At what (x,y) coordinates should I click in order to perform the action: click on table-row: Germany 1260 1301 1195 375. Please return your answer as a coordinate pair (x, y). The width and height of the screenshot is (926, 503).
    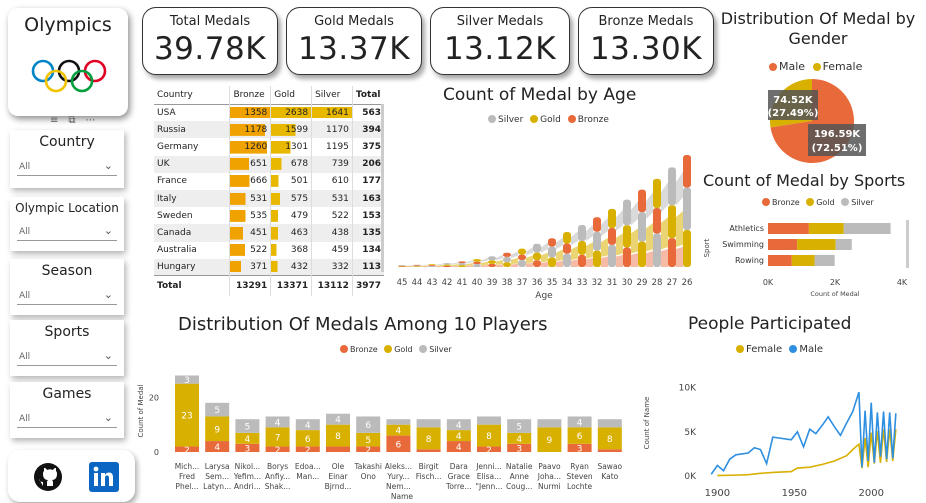
    Looking at the image, I should click on (269, 147).